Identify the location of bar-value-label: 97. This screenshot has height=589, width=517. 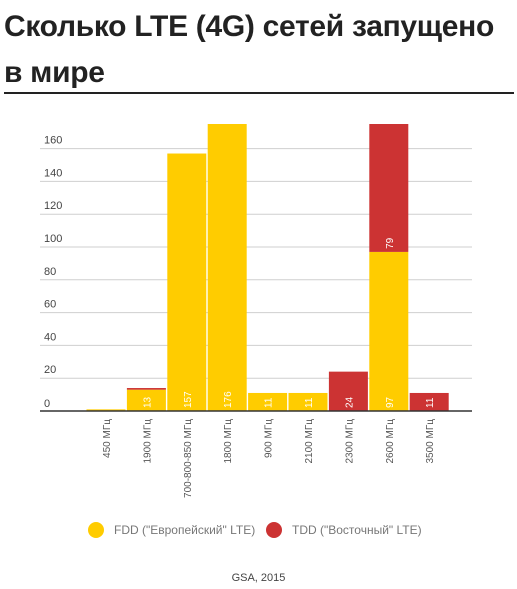
(390, 402).